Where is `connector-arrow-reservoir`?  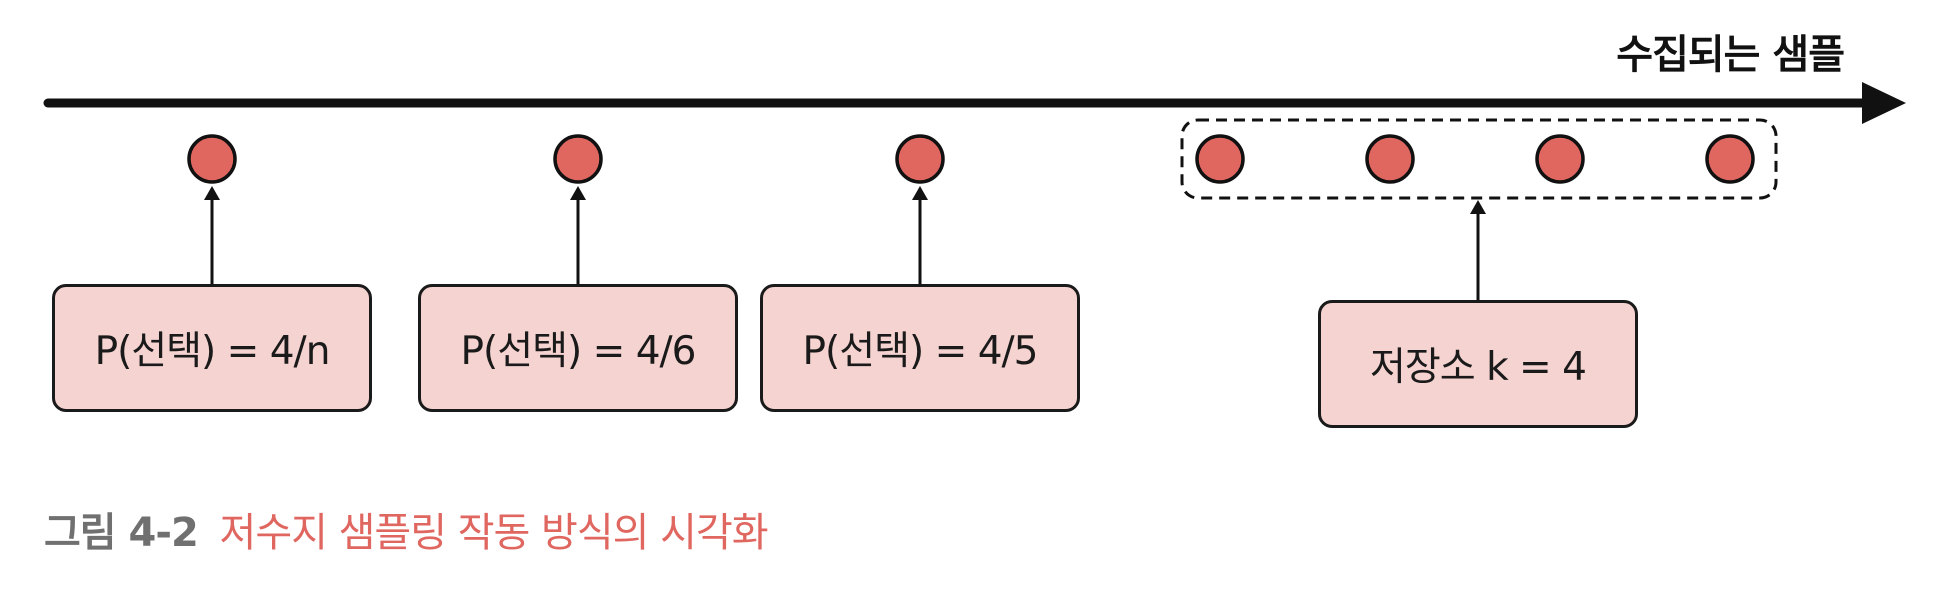
connector-arrow-reservoir is located at coordinates (1478, 250).